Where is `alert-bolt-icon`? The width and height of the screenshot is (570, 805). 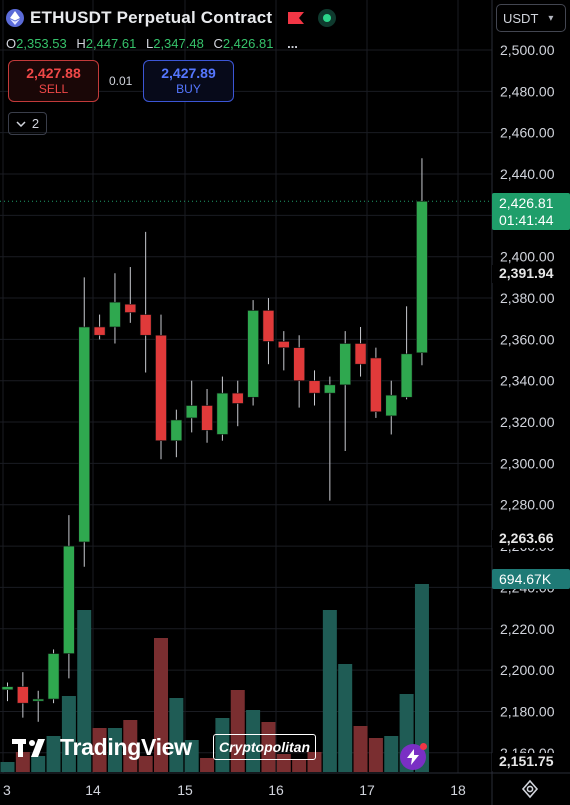
alert-bolt-icon is located at coordinates (413, 756).